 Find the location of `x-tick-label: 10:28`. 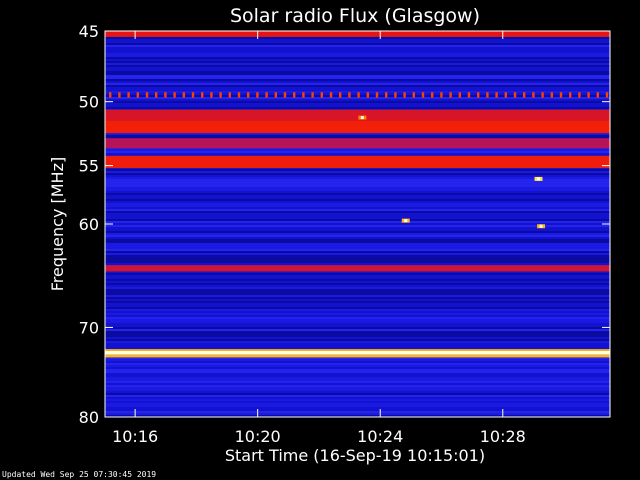

x-tick-label: 10:28 is located at coordinates (503, 436).